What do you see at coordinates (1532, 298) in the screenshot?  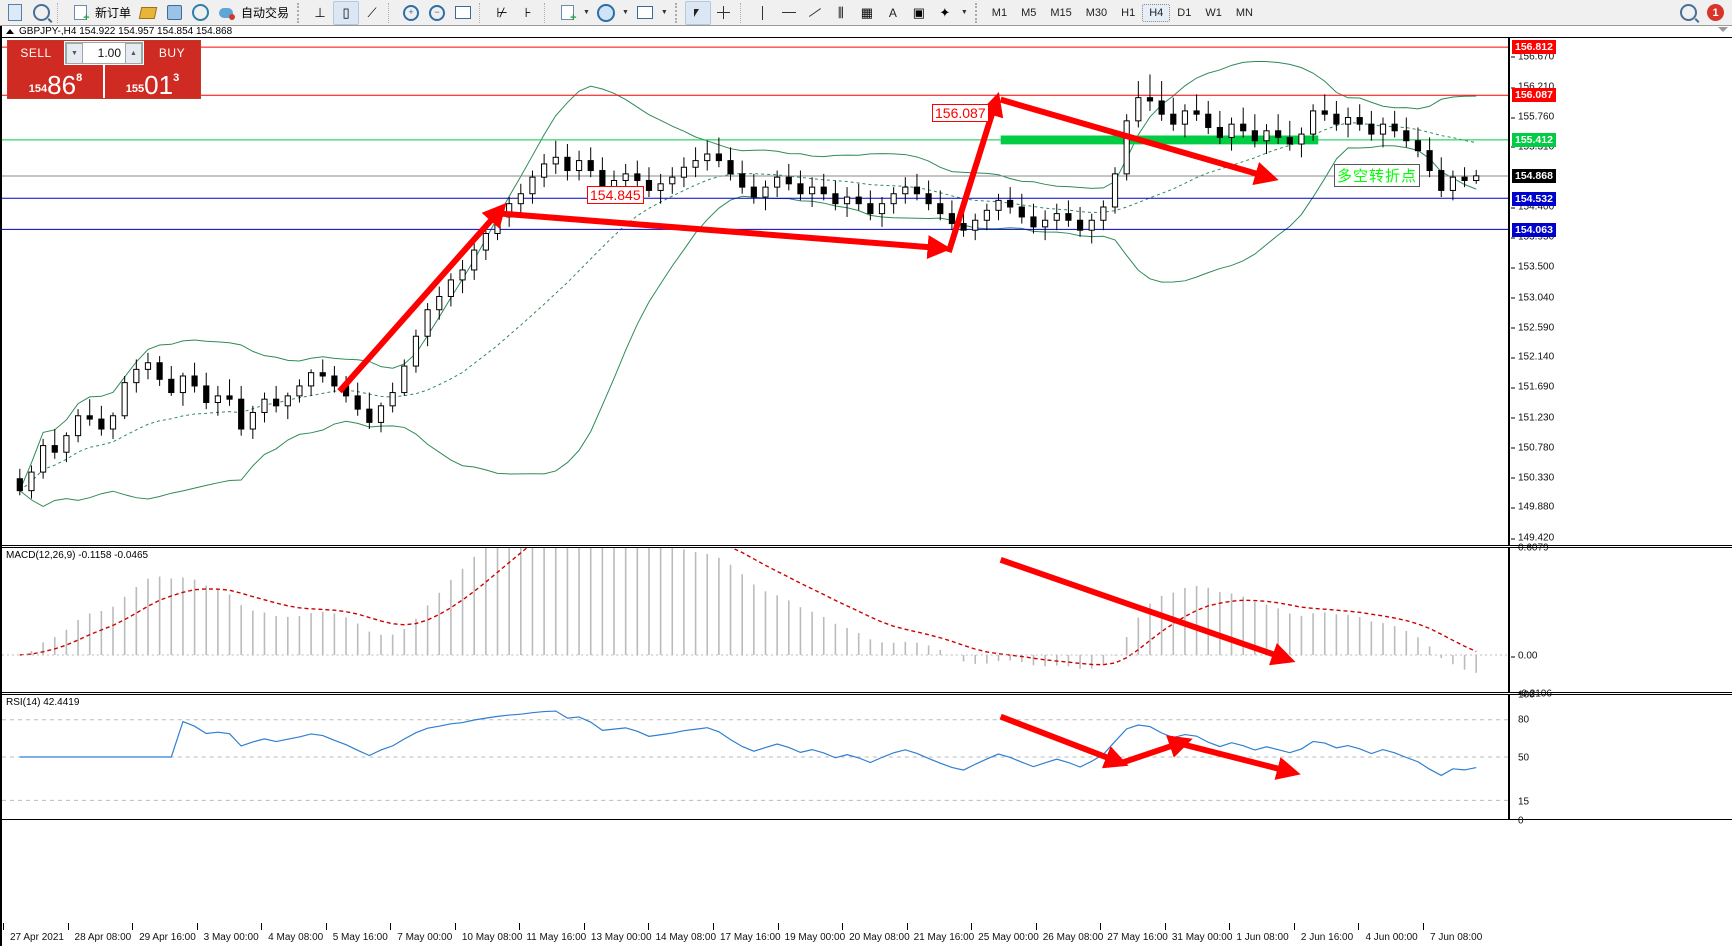 I see `price-tick: 153.040` at bounding box center [1532, 298].